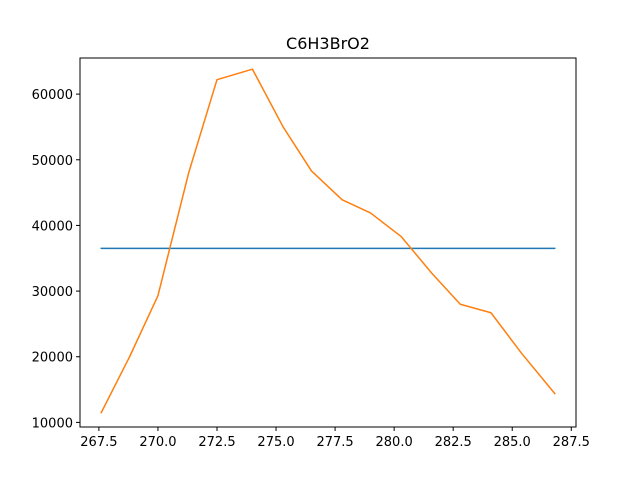 The image size is (640, 480). Describe the element at coordinates (52, 292) in the screenshot. I see `y-tick-label: 30000` at that location.